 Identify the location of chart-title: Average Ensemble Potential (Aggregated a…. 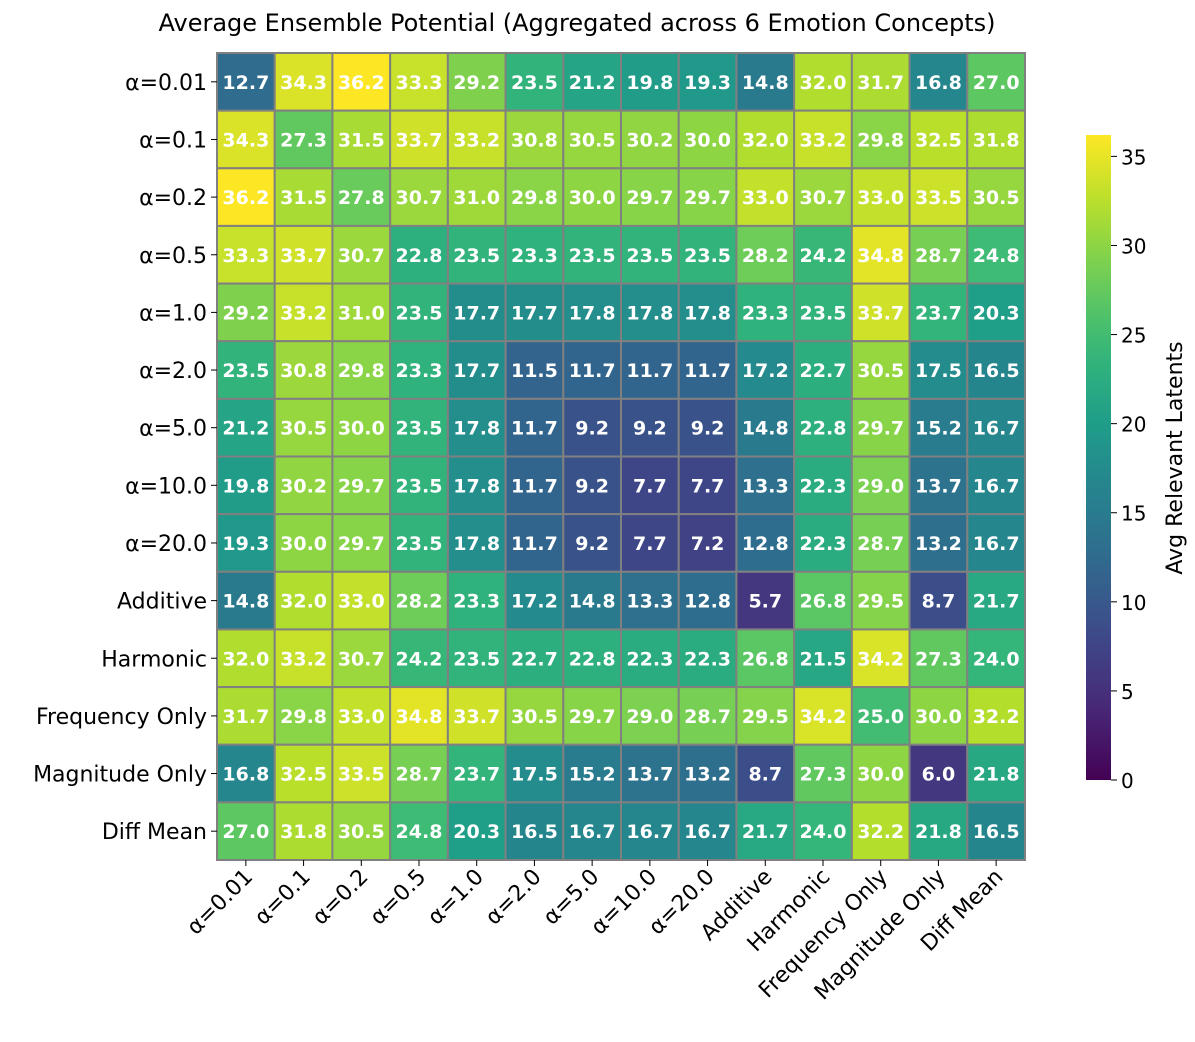
(576, 23).